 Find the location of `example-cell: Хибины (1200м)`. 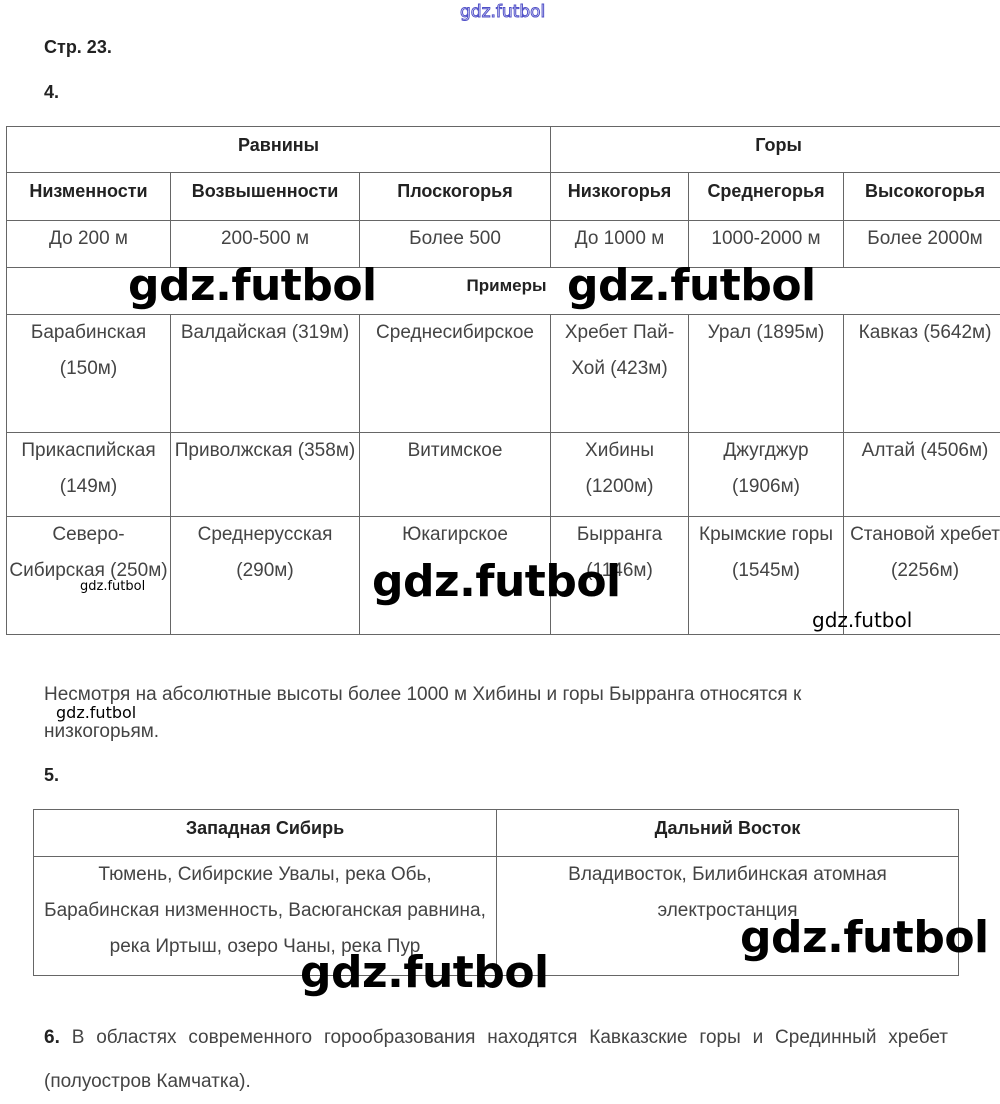

example-cell: Хибины (1200м) is located at coordinates (620, 475).